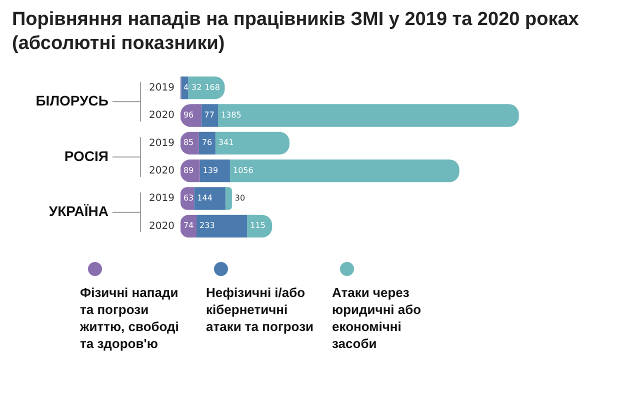 This screenshot has width=640, height=403. What do you see at coordinates (231, 115) in the screenshot?
I see `data-label: 1385` at bounding box center [231, 115].